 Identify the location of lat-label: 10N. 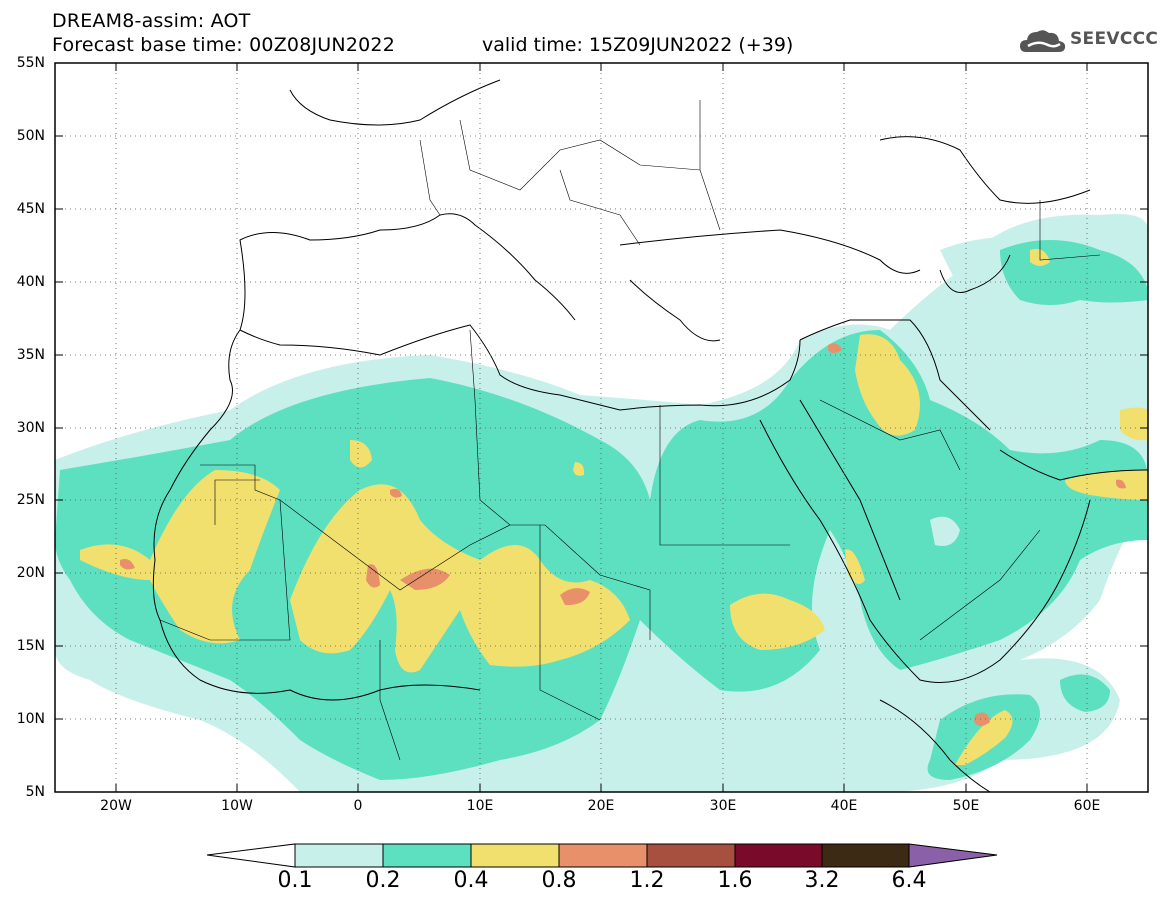
(30, 719).